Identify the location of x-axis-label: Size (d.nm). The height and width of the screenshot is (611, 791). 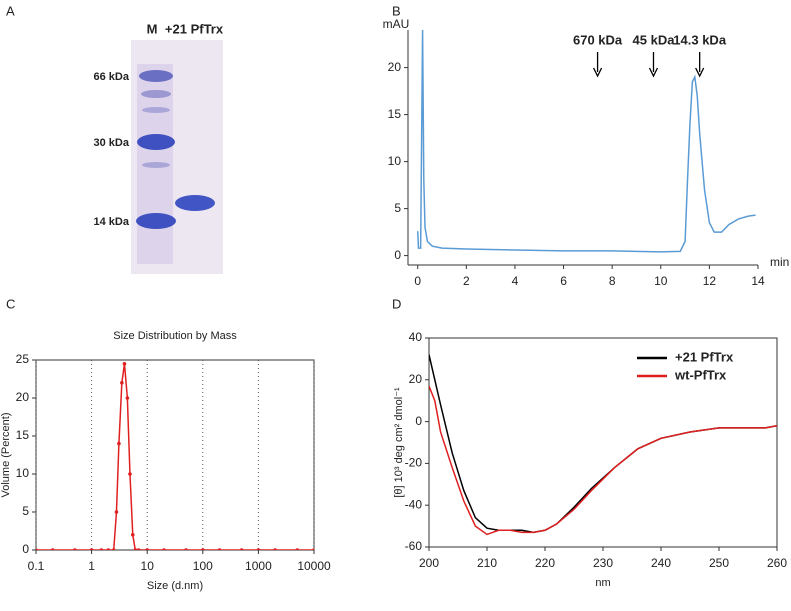
(175, 586).